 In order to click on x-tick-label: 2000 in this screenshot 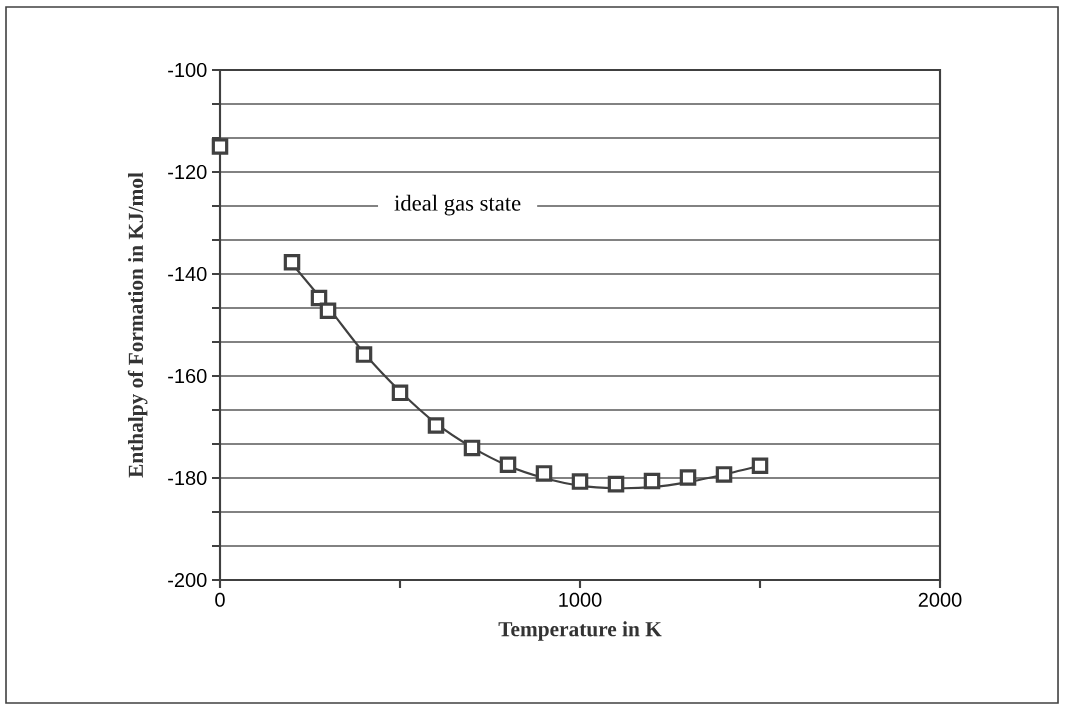, I will do `click(940, 599)`.